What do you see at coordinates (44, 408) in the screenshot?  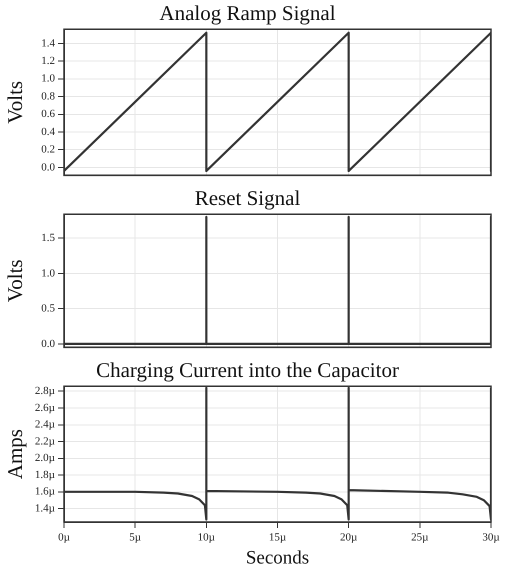 I see `y-tick-label: 2.6µ` at bounding box center [44, 408].